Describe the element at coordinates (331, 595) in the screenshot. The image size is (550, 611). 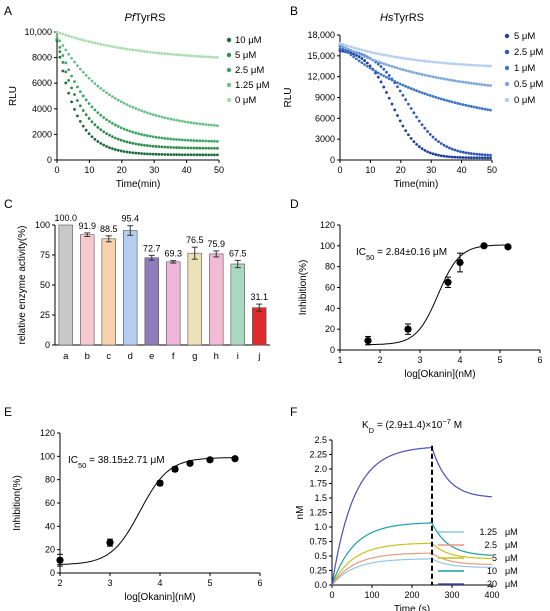
I see `x-tick-label: 0` at that location.